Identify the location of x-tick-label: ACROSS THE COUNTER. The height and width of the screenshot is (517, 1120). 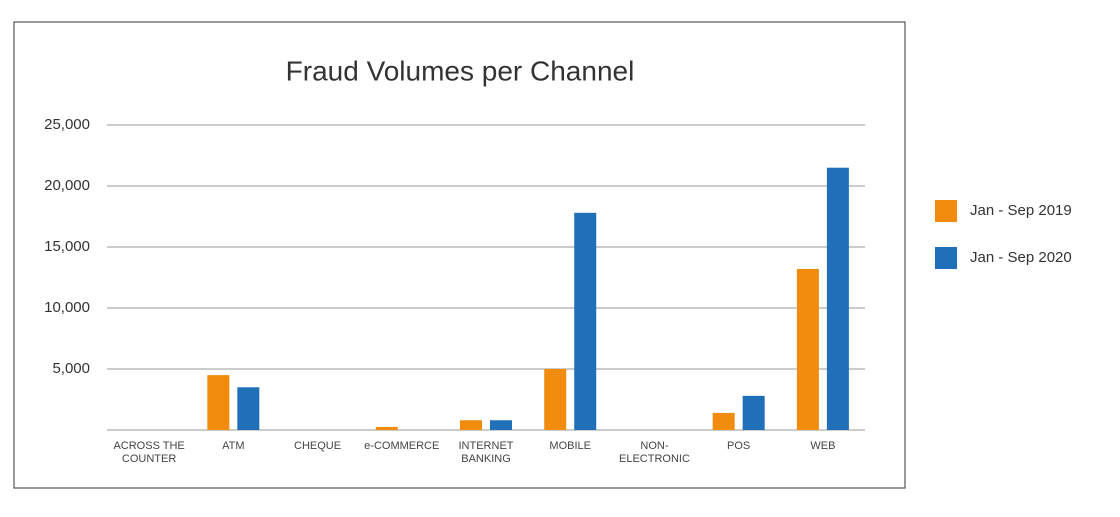
(149, 452).